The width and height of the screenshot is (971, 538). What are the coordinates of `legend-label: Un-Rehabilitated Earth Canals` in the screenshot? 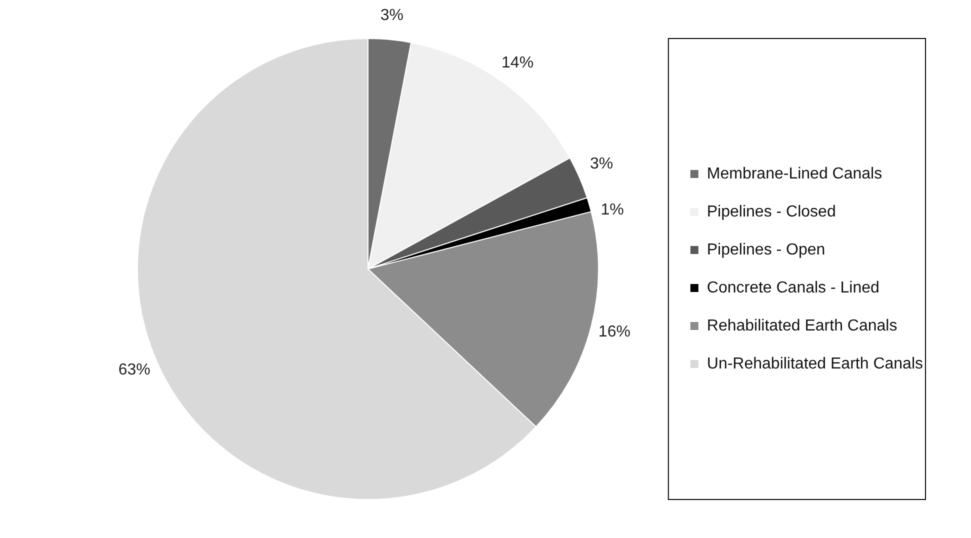 It's located at (815, 363).